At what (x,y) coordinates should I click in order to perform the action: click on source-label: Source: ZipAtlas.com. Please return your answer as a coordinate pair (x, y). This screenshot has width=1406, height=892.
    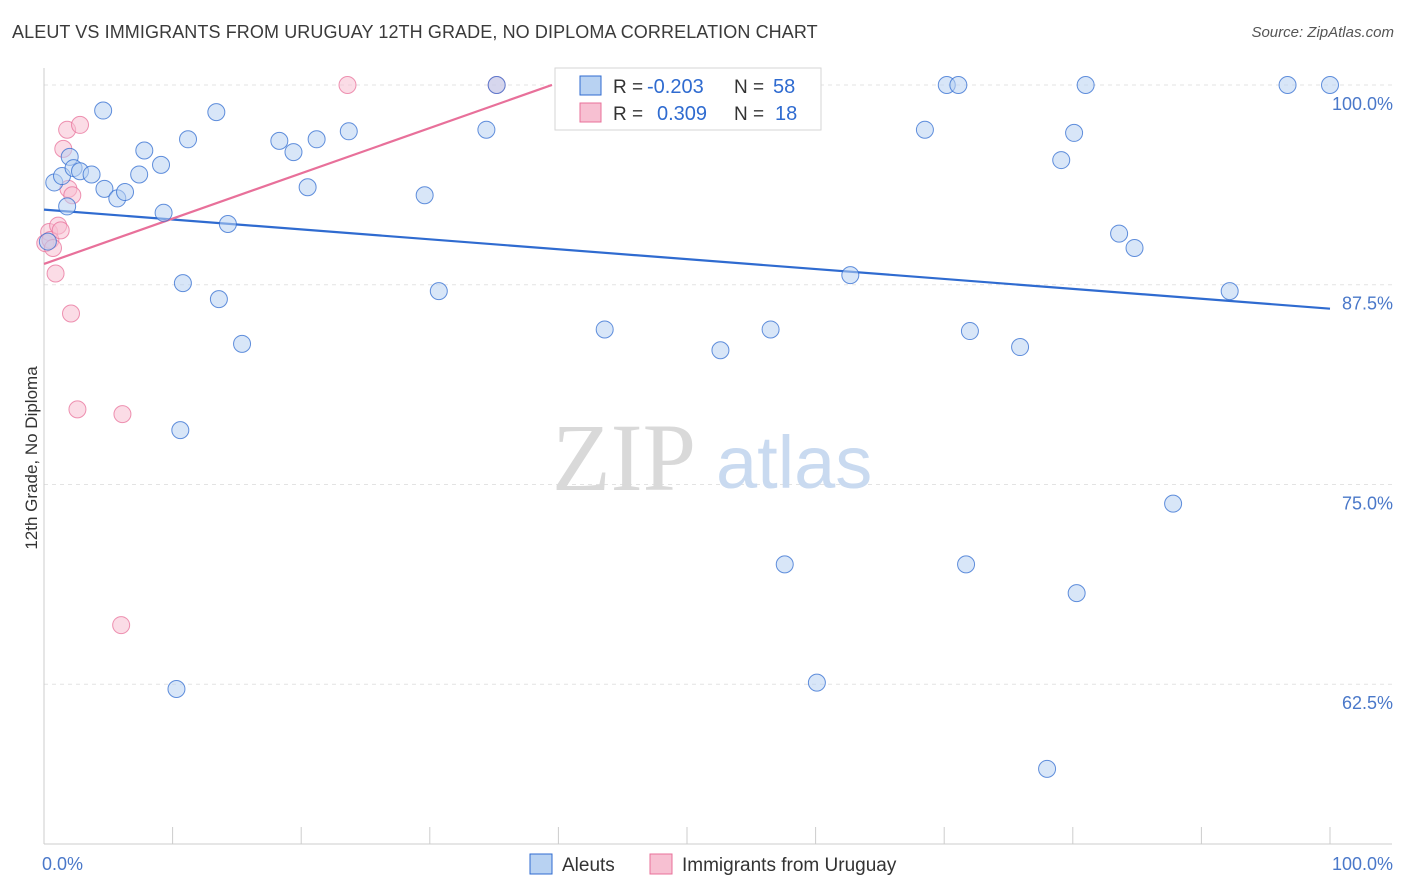
    Looking at the image, I should click on (1322, 32).